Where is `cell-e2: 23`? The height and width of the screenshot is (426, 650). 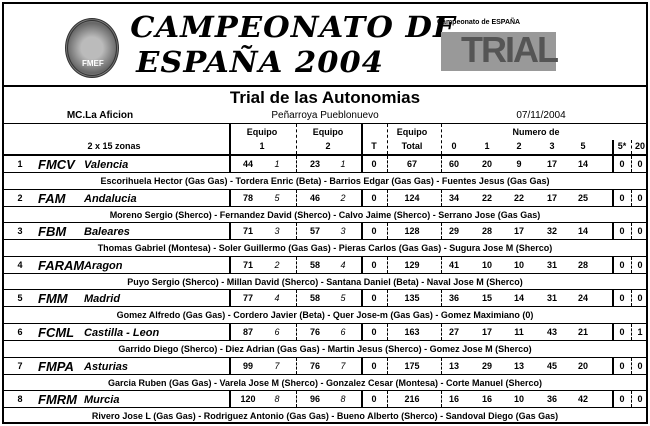
cell-e2: 23 is located at coordinates (315, 164).